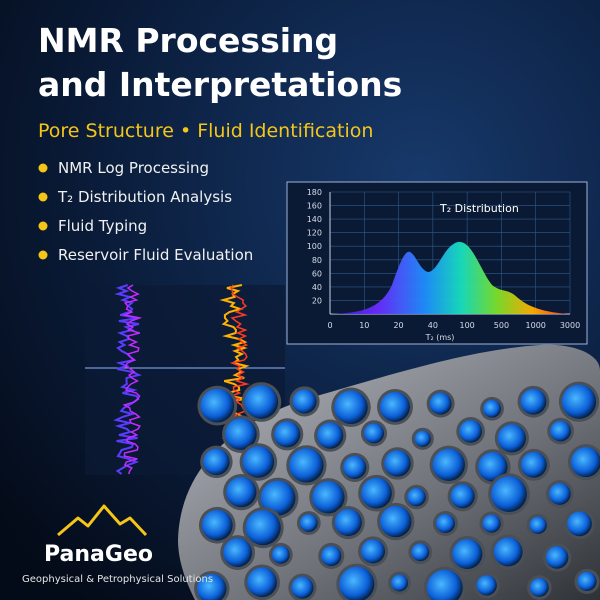 The height and width of the screenshot is (600, 600). I want to click on chart-title: T₂ Distribution, so click(479, 208).